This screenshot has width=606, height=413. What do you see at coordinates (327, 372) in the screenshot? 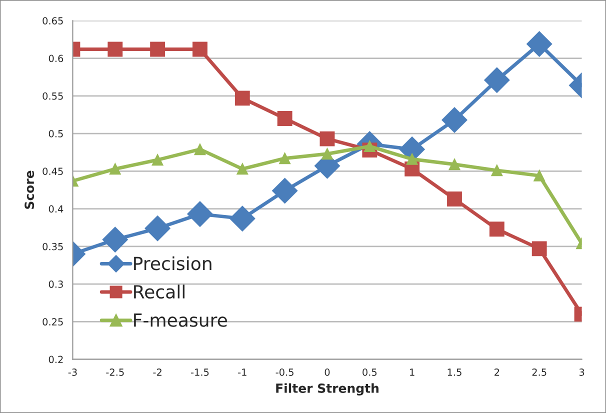
I see `x-tick-label: 0` at bounding box center [327, 372].